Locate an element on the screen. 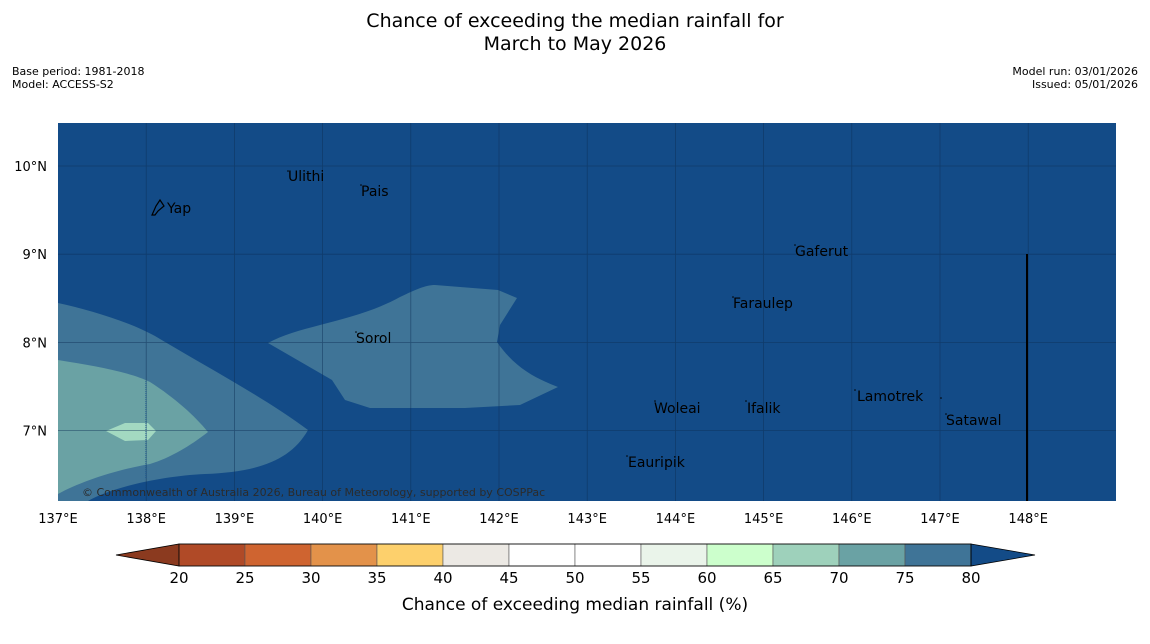 This screenshot has height=644, width=1150. place-label-lamotrek: Lamotrek is located at coordinates (890, 397).